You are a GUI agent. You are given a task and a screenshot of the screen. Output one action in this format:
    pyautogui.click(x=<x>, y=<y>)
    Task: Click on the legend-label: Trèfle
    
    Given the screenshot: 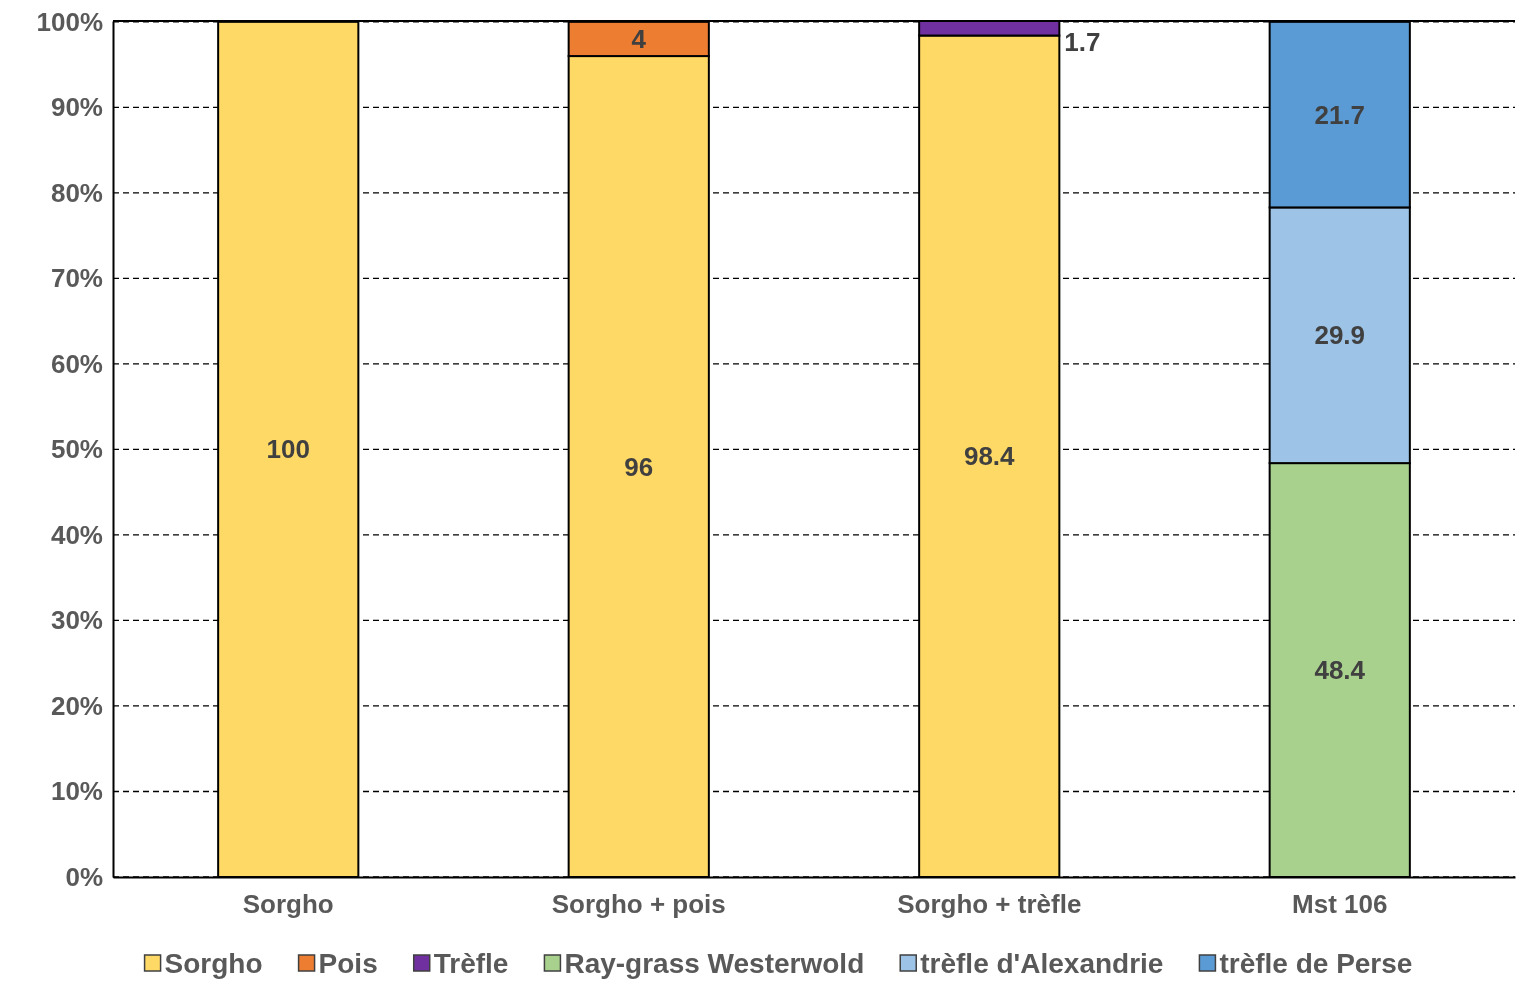 What is the action you would take?
    pyautogui.click(x=471, y=963)
    